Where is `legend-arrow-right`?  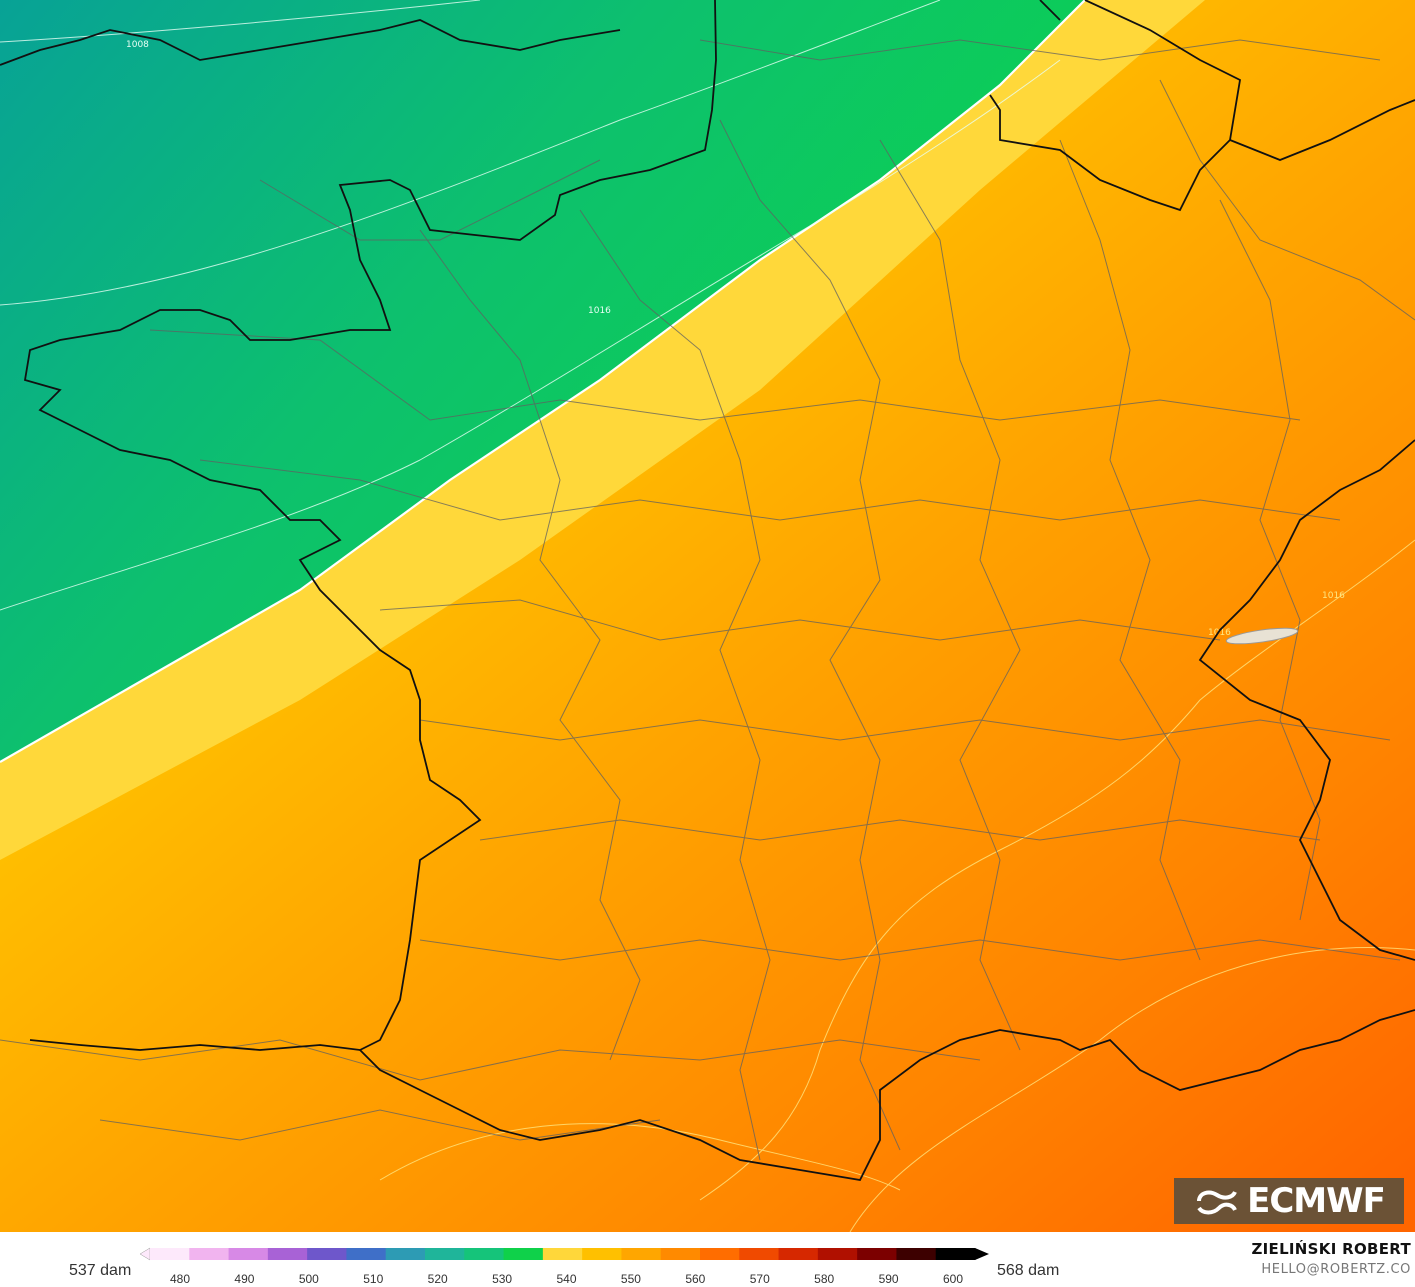
legend-arrow-right is located at coordinates (982, 1254).